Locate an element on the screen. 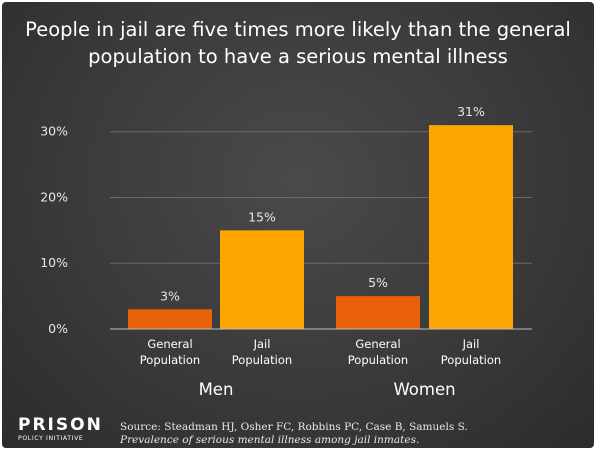 Image resolution: width=596 pixels, height=450 pixels. data-label: 5% is located at coordinates (378, 282).